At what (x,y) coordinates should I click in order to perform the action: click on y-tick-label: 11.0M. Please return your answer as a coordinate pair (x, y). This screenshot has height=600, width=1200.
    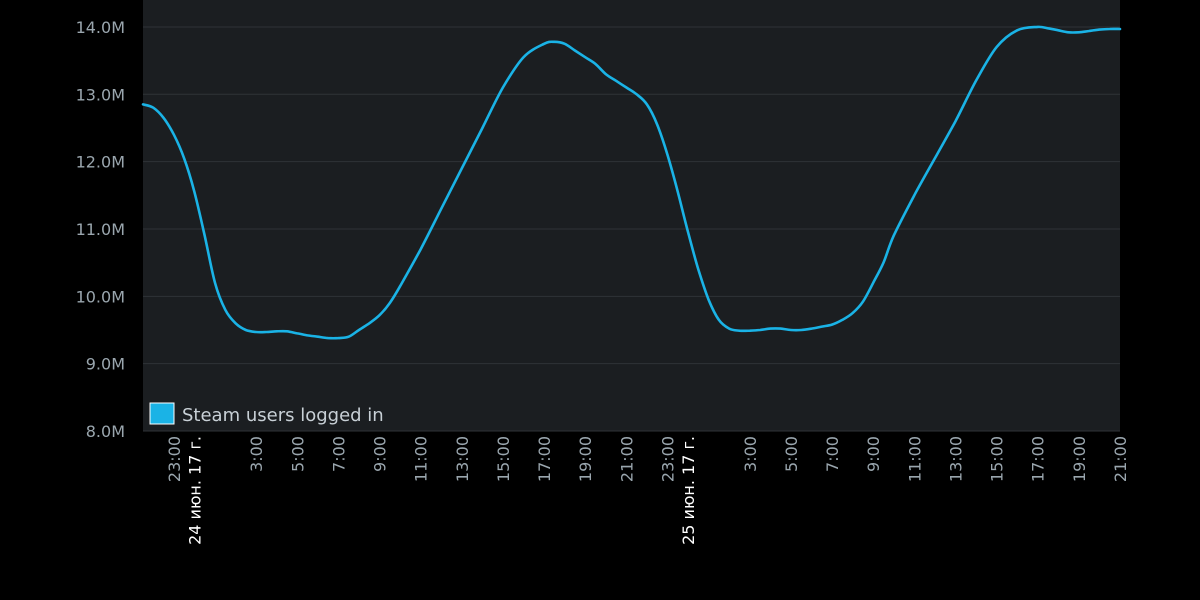
    Looking at the image, I should click on (100, 229).